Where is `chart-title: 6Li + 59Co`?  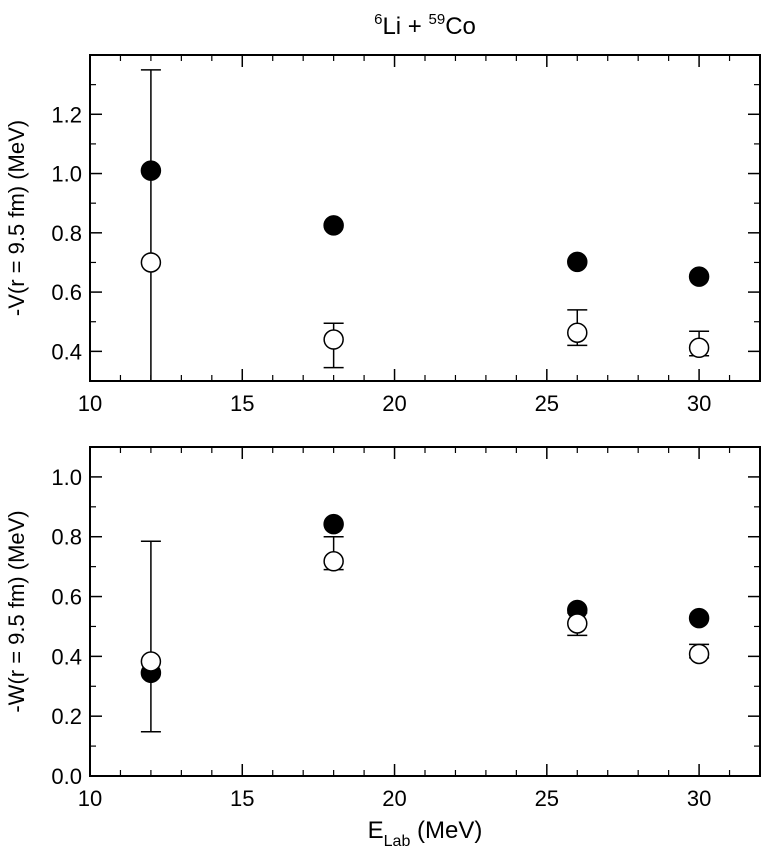
chart-title: 6Li + 59Co is located at coordinates (425, 25).